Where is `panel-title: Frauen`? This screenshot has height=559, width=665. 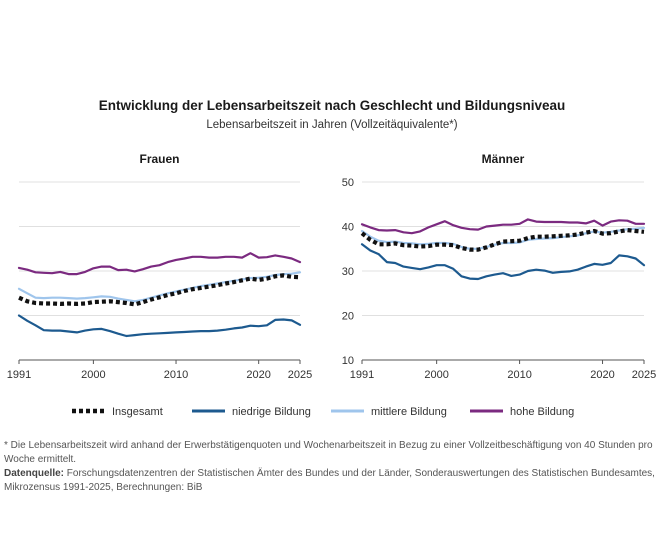 panel-title: Frauen is located at coordinates (159, 159).